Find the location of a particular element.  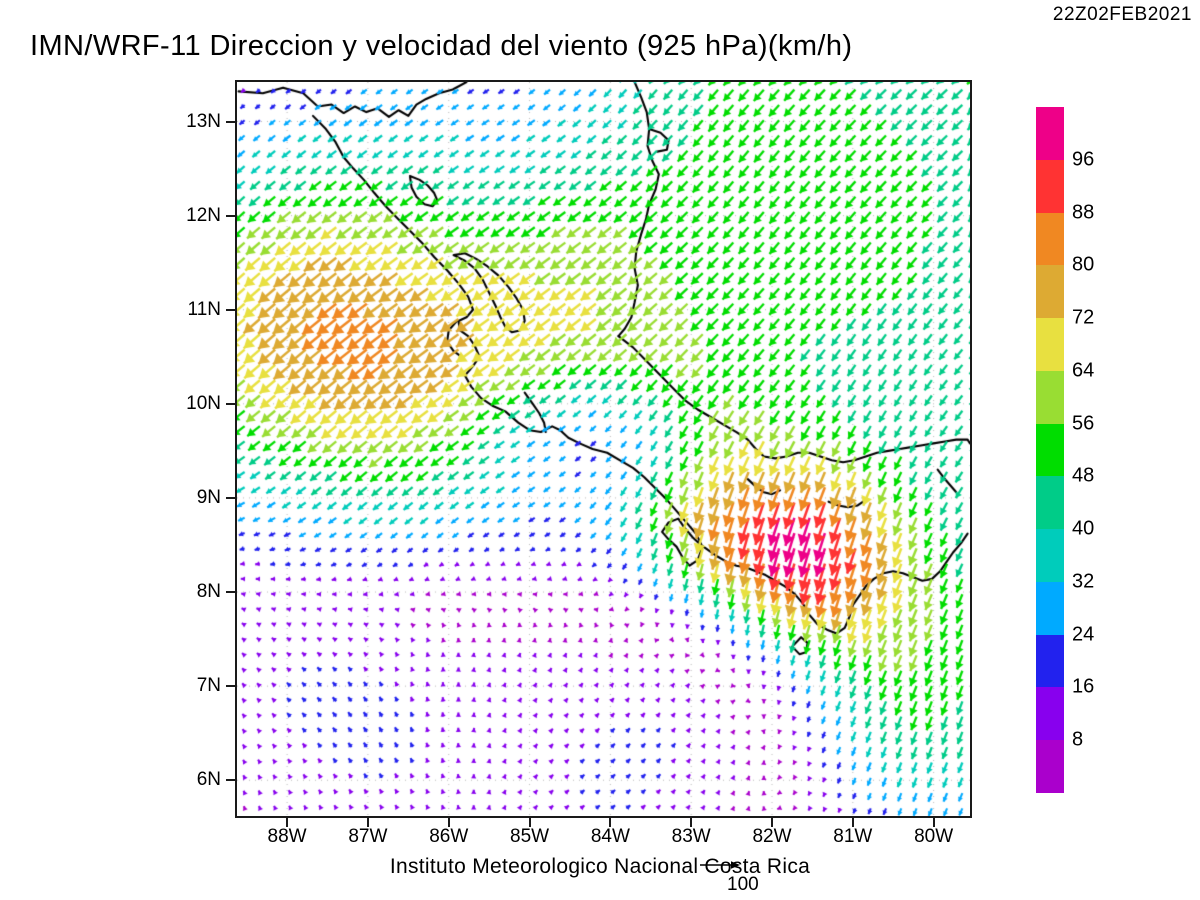

colorbar-tick-label: 72 is located at coordinates (1083, 317).